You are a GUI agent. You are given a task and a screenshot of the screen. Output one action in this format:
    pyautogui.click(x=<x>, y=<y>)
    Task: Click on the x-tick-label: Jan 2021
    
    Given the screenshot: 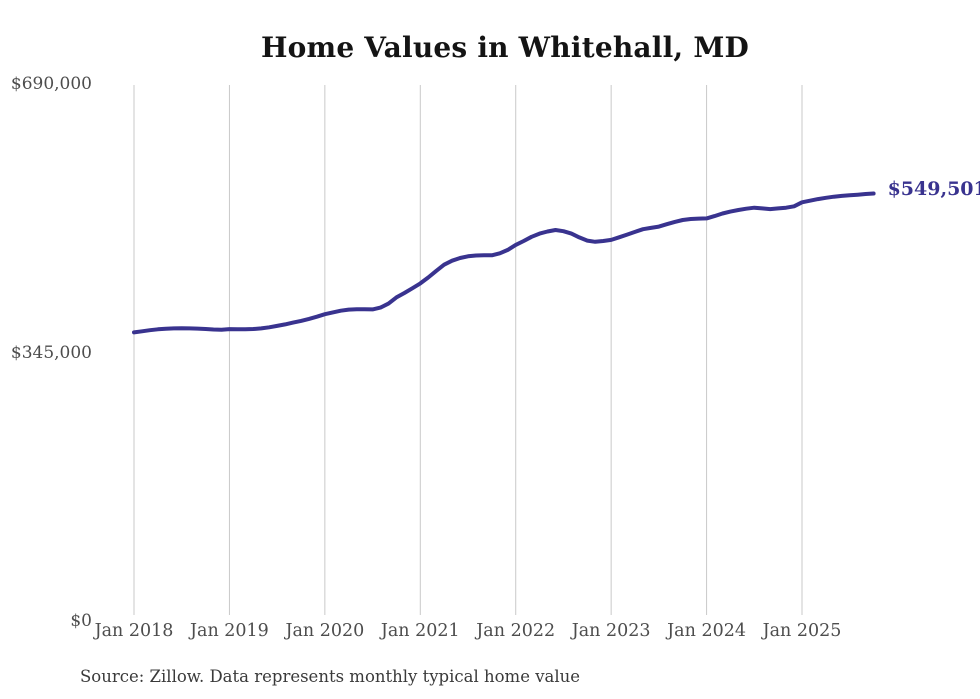 What is the action you would take?
    pyautogui.click(x=420, y=631)
    